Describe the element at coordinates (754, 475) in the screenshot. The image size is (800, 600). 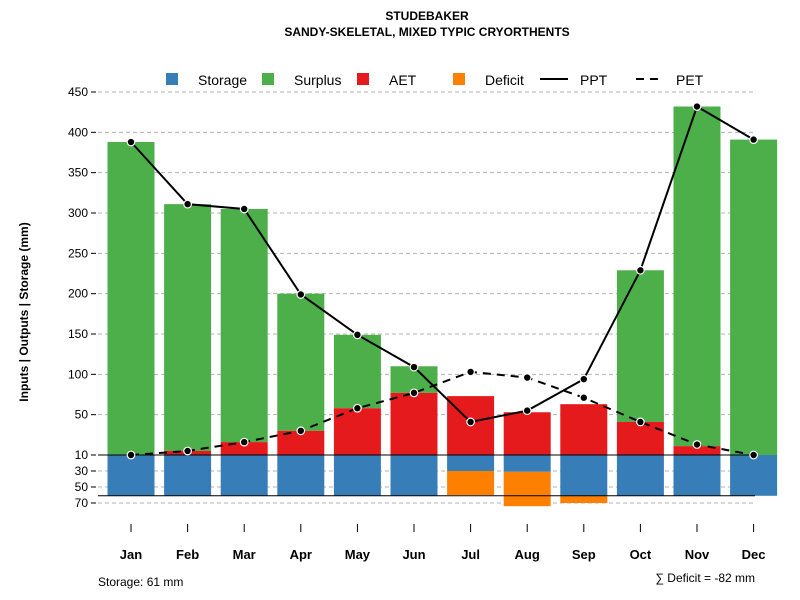
I see `bar-storage-dec` at that location.